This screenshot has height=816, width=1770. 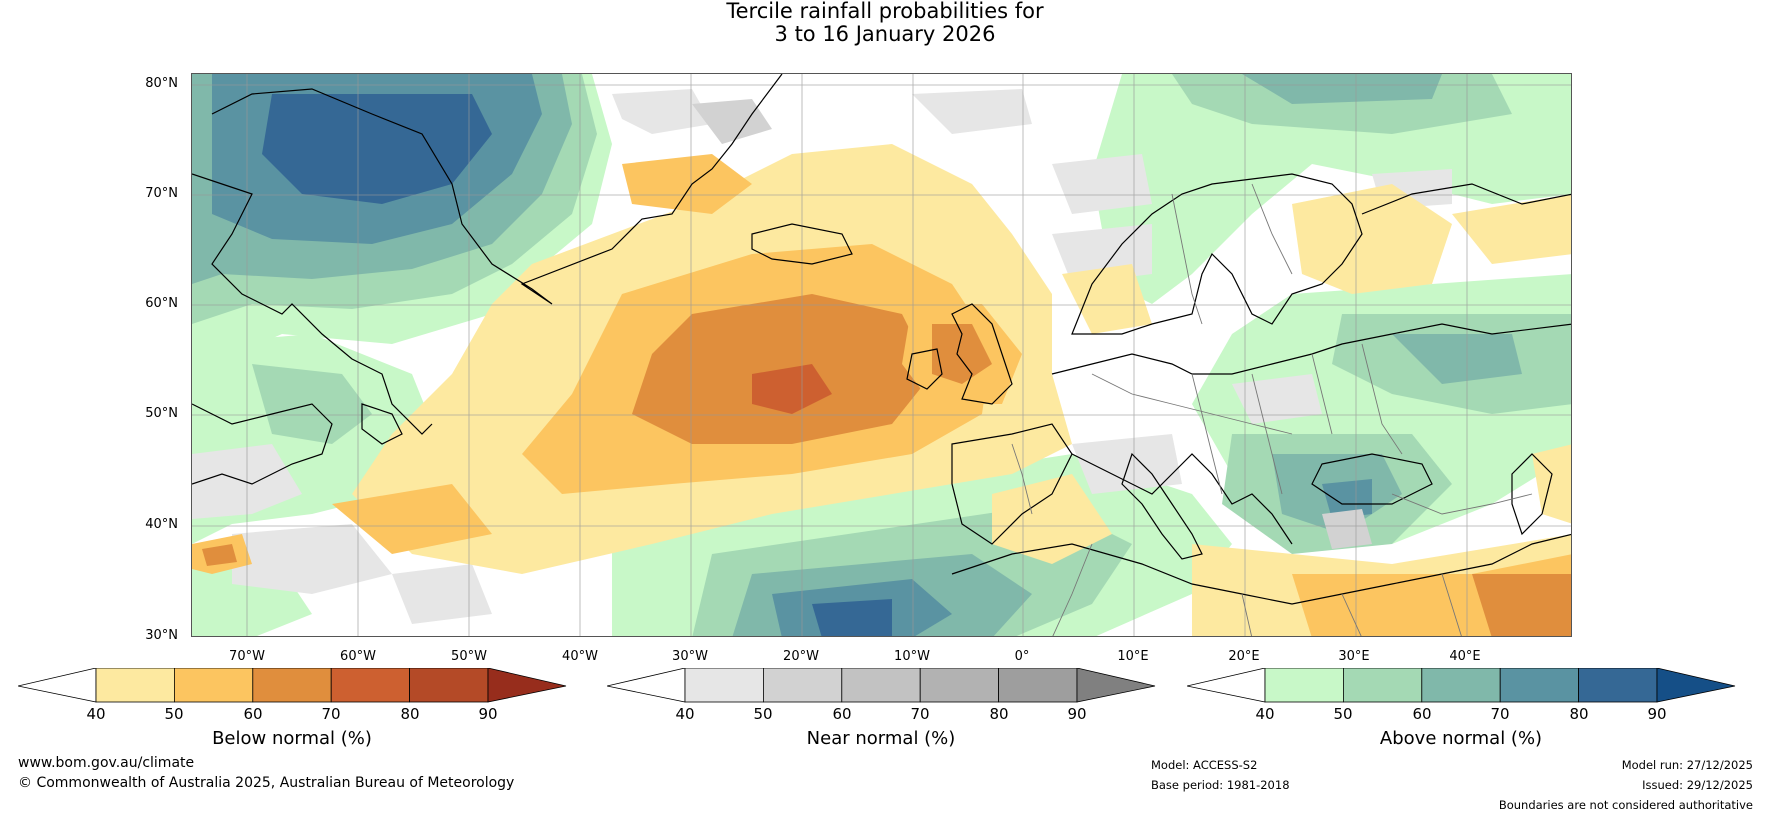 What do you see at coordinates (1343, 714) in the screenshot?
I see `above-tick-50: 50` at bounding box center [1343, 714].